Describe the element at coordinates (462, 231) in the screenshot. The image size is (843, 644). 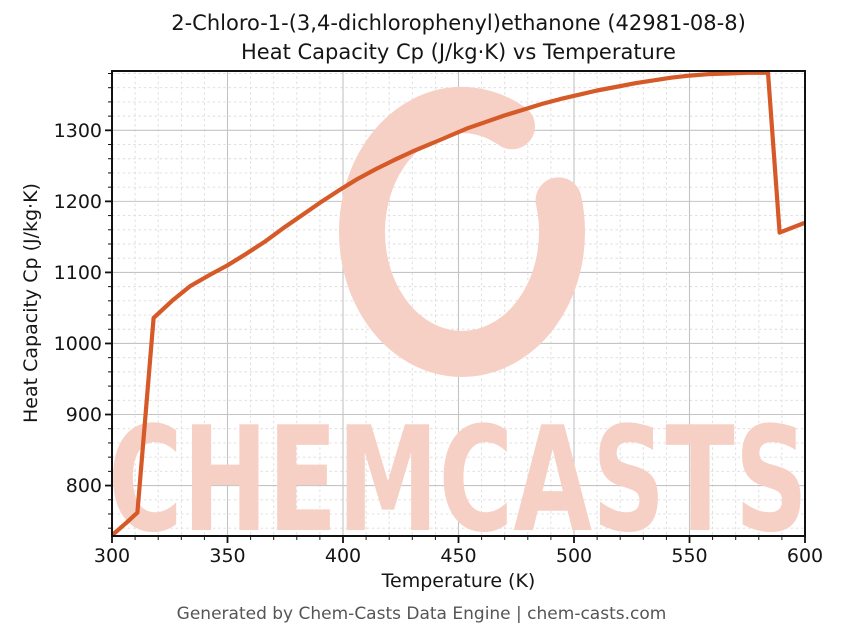
I see `chemcasts-logo-watermark` at that location.